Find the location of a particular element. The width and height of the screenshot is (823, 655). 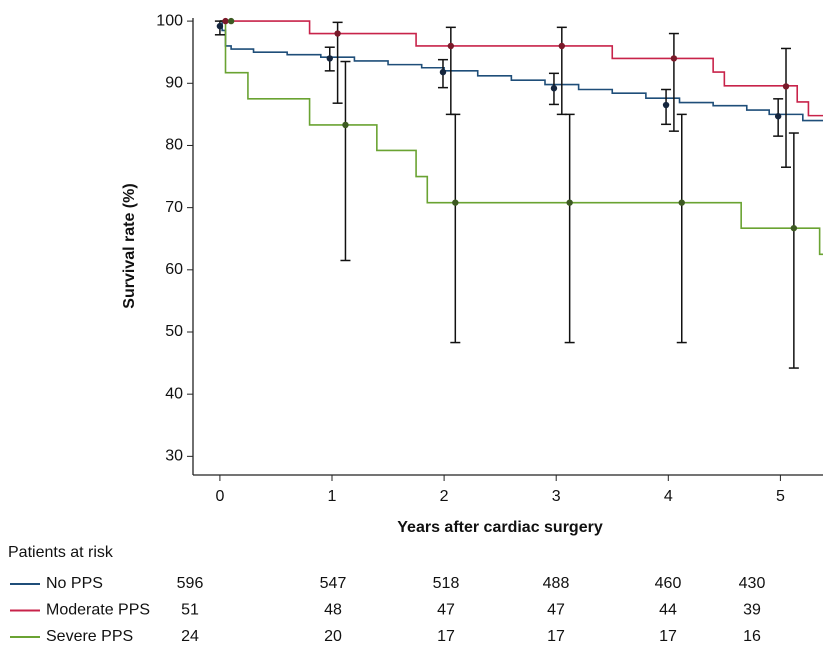

x-tick-label: 1 is located at coordinates (332, 496).